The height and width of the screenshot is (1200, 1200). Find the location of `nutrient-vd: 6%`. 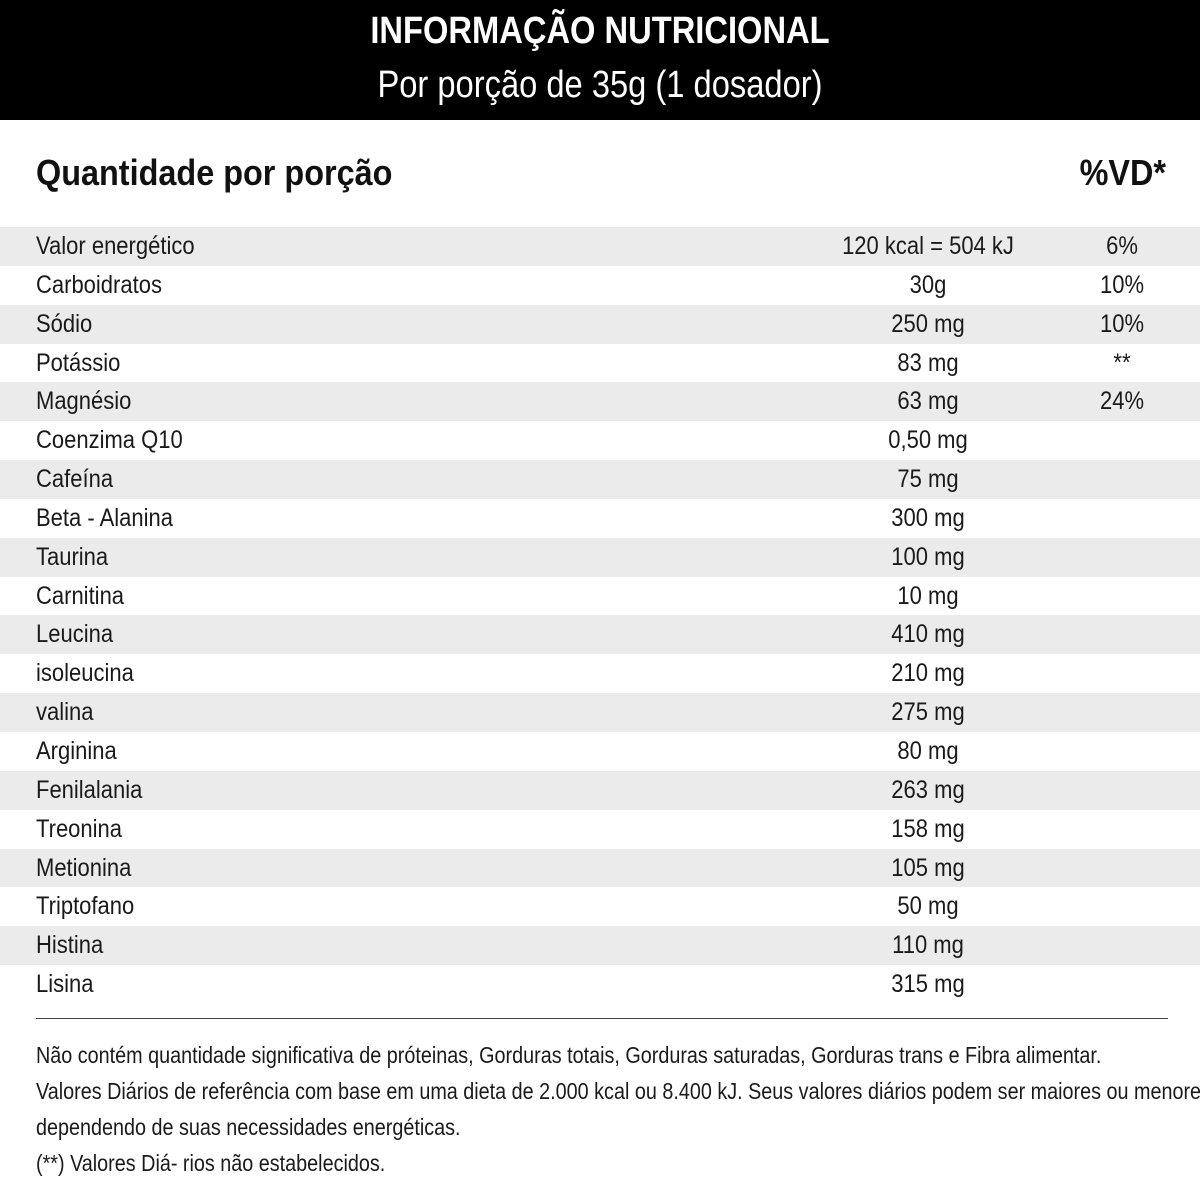

nutrient-vd: 6% is located at coordinates (1122, 246).